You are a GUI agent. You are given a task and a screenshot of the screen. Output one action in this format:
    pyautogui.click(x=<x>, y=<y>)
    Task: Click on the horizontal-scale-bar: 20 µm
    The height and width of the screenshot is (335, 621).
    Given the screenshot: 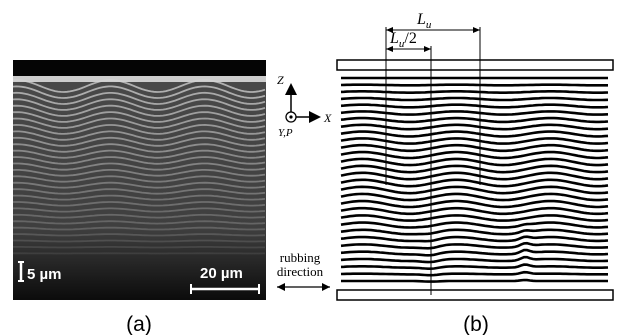 What is the action you would take?
    pyautogui.click(x=225, y=279)
    